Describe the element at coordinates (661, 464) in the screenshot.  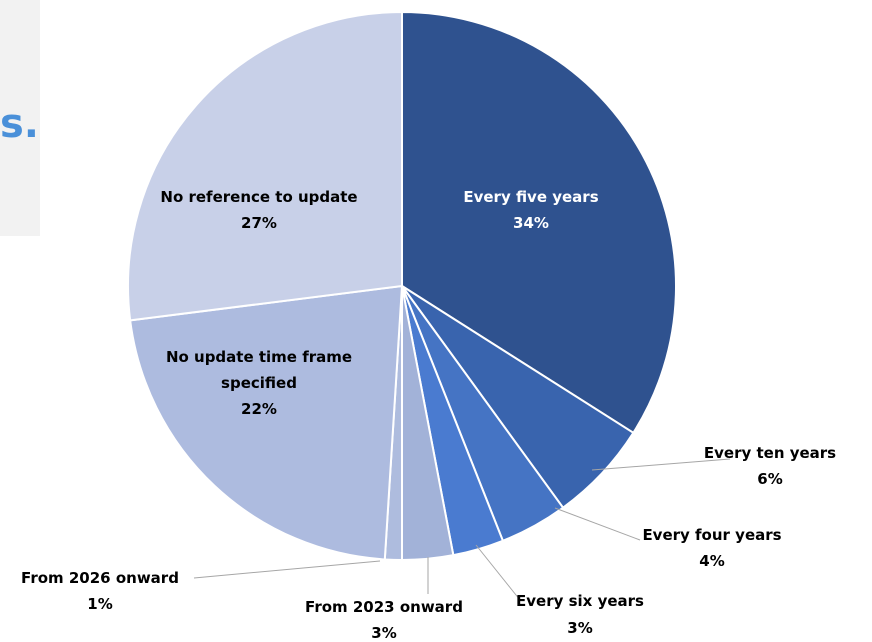
I see `leader-line-every-ten-years` at that location.